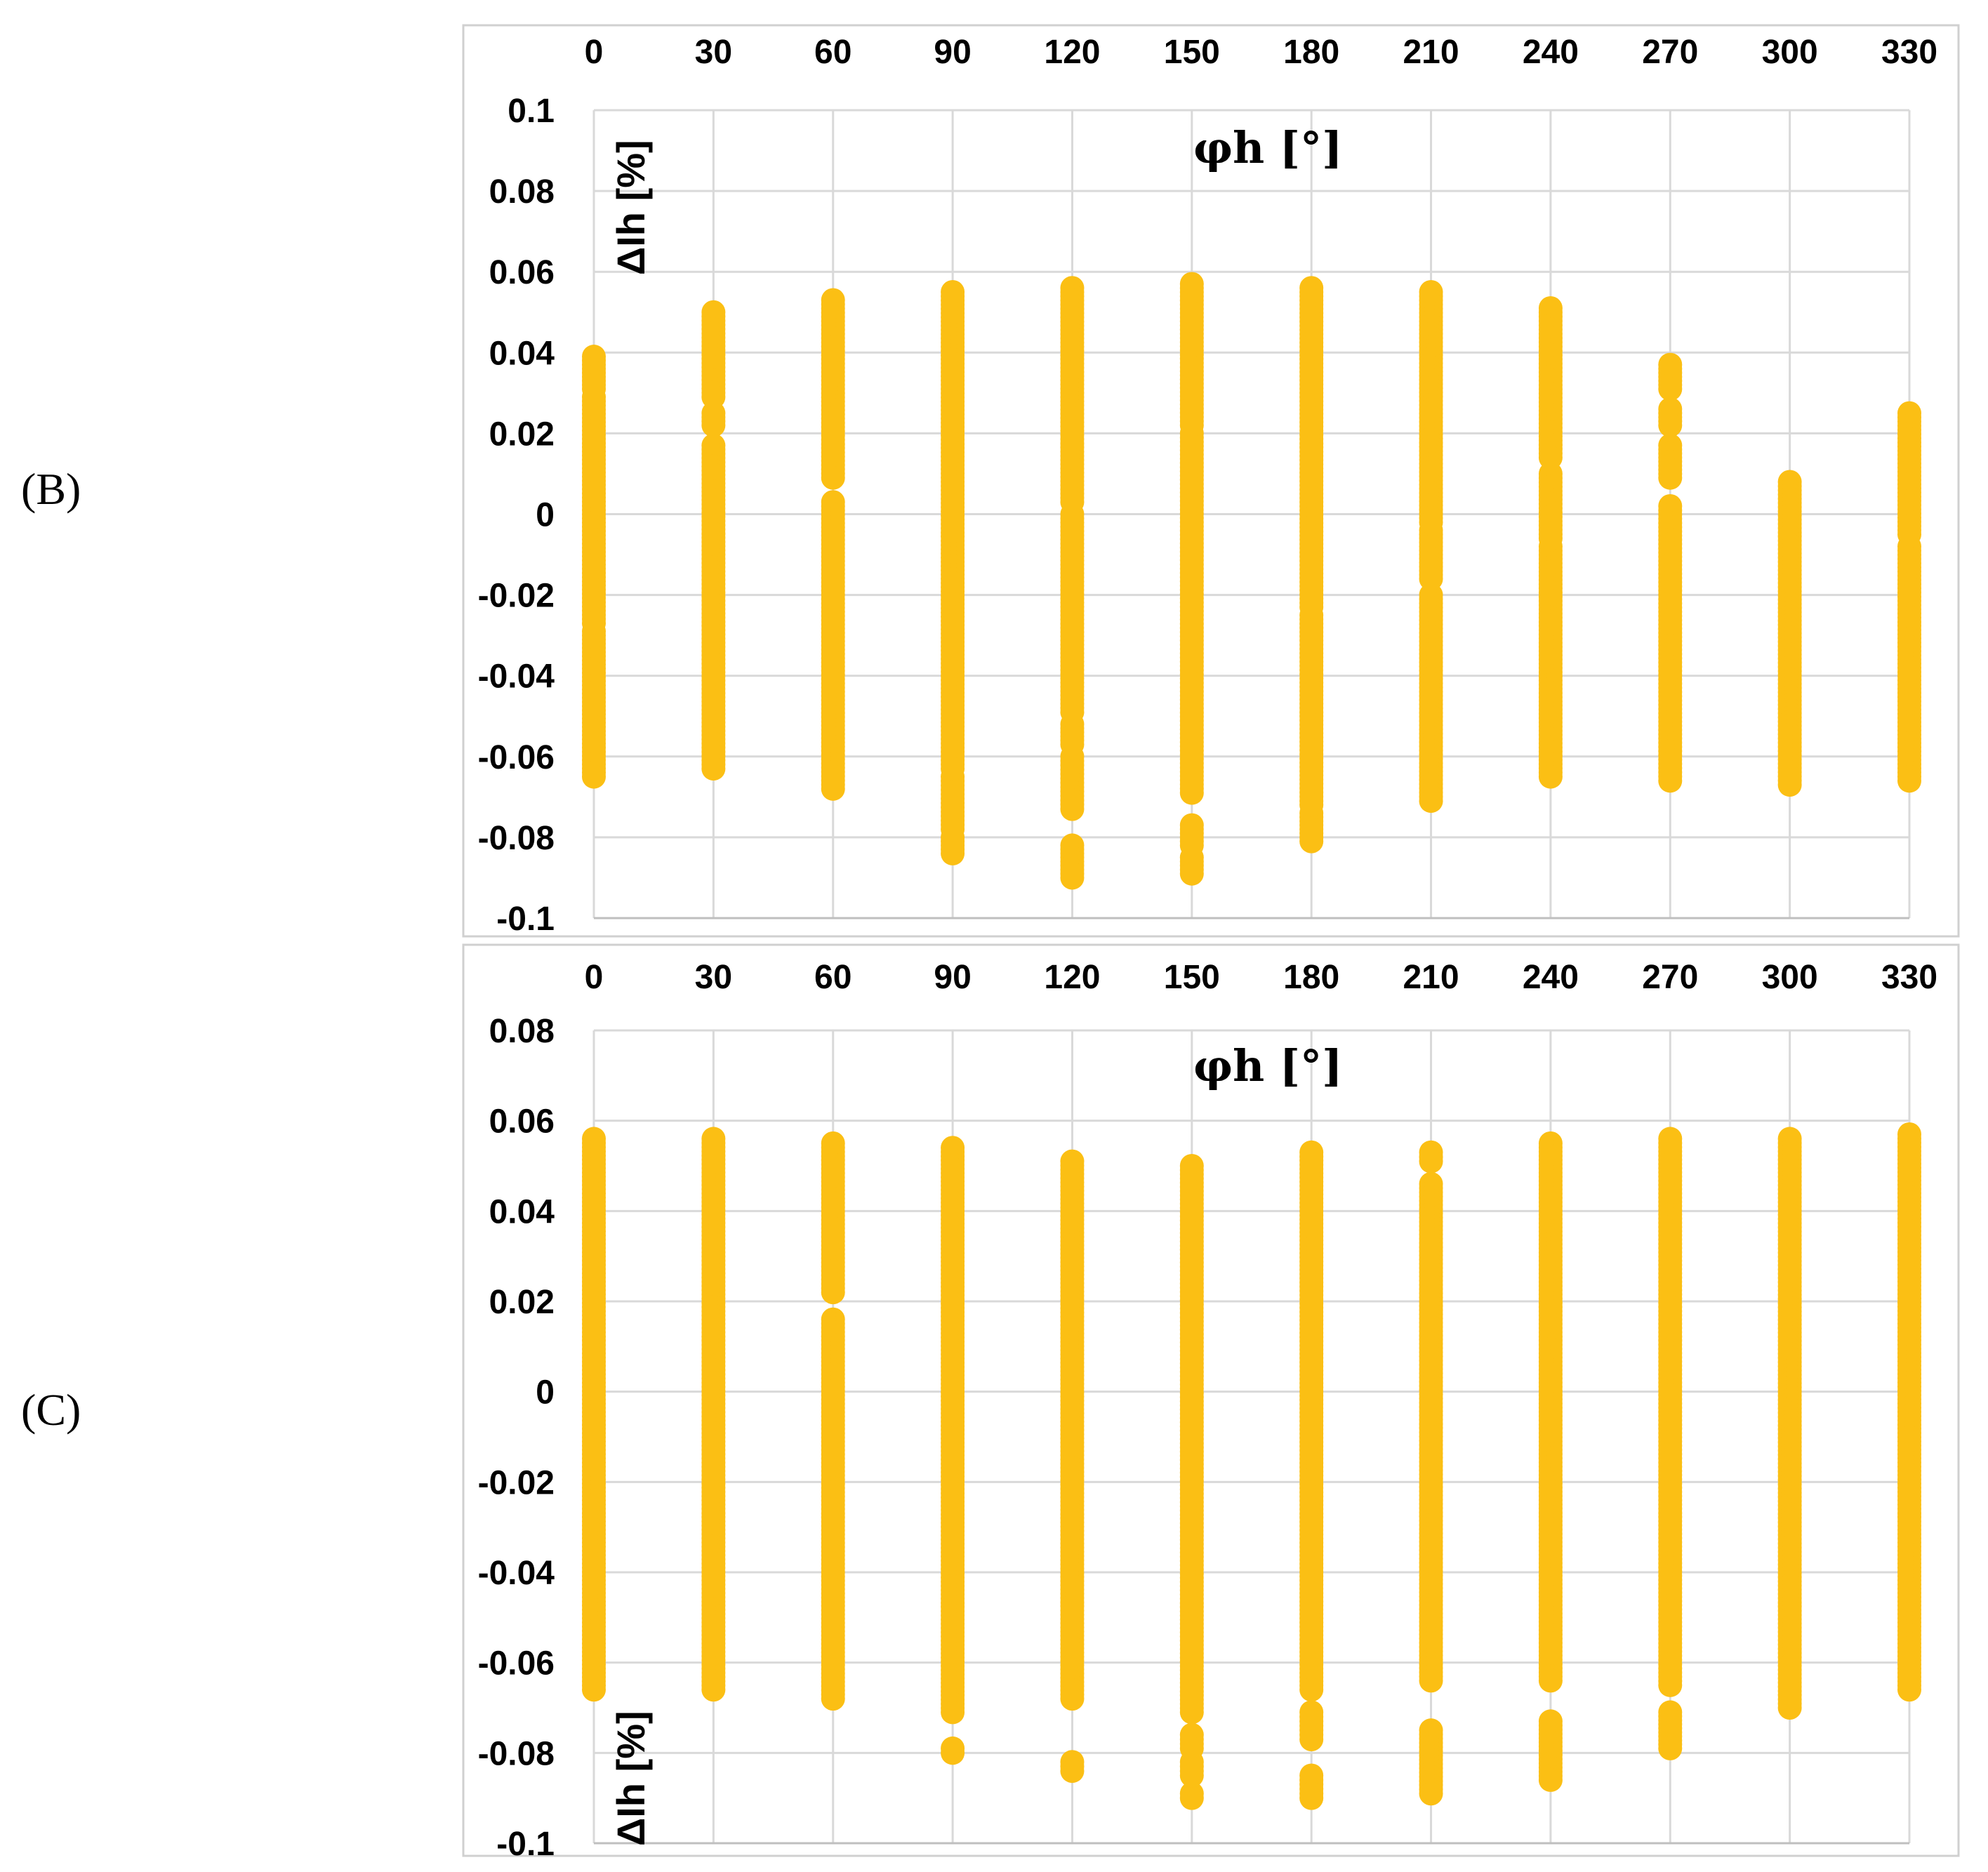 The width and height of the screenshot is (1988, 1872). I want to click on panel-b-y-tick-9: -0.08, so click(517, 839).